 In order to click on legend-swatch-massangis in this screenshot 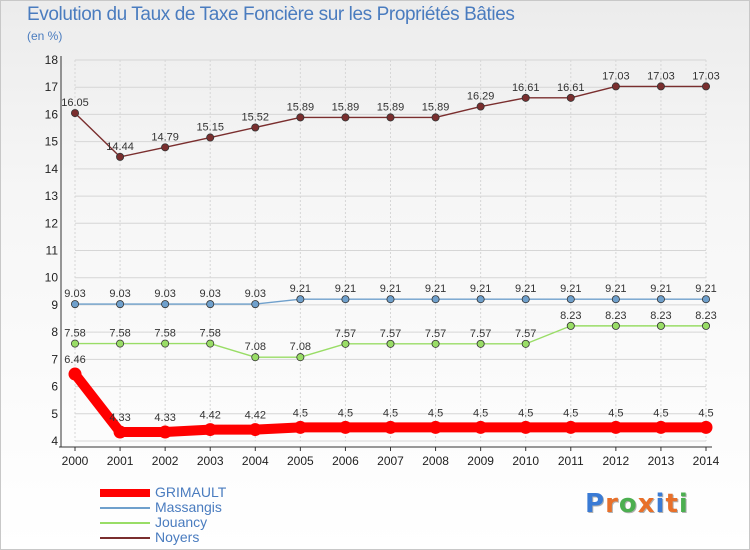, I will do `click(125, 507)`.